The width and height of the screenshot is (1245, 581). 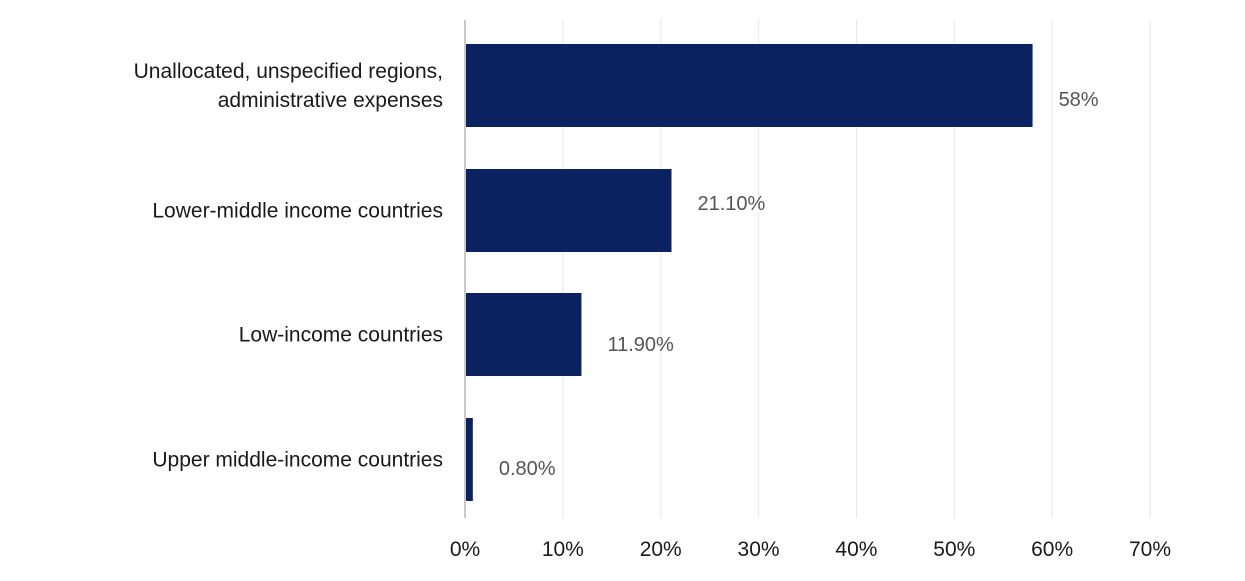 What do you see at coordinates (1052, 549) in the screenshot?
I see `x-tick-label: 60%` at bounding box center [1052, 549].